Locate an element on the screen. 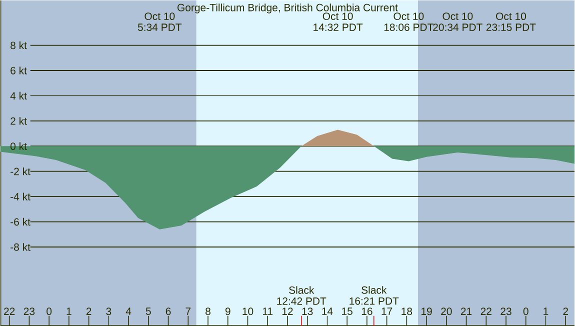  x-tick-label: 20 is located at coordinates (446, 311).